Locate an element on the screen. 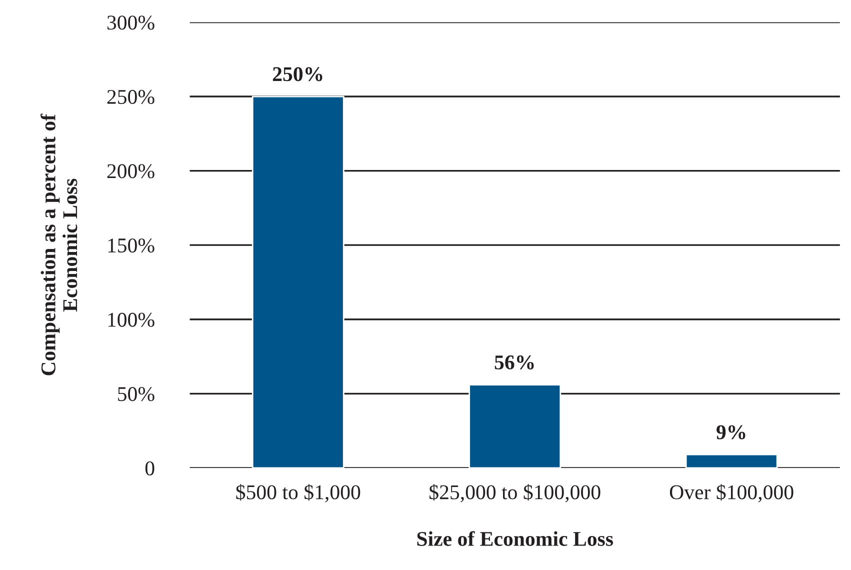 Image resolution: width=851 pixels, height=570 pixels. y-tick-label: 0 is located at coordinates (149, 468).